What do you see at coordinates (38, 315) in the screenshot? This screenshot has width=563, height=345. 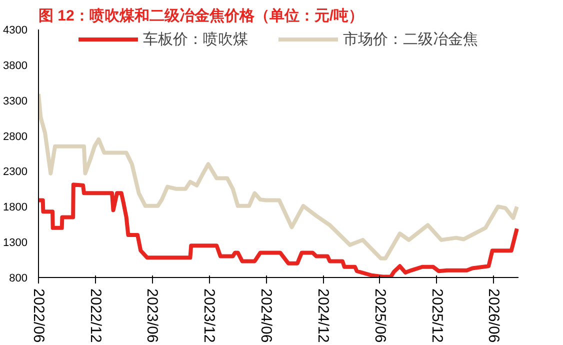 I see `x-tick-label: 2022/06` at bounding box center [38, 315].